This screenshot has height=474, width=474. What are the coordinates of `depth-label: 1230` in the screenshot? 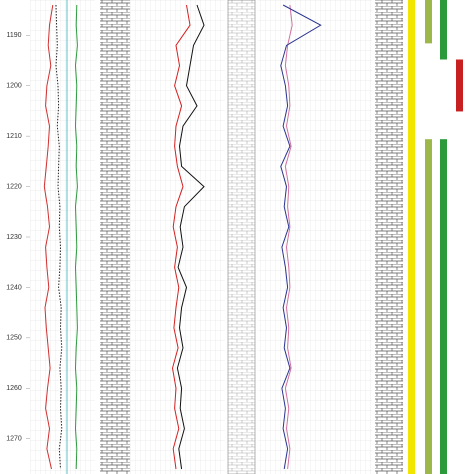 It's located at (14, 237).